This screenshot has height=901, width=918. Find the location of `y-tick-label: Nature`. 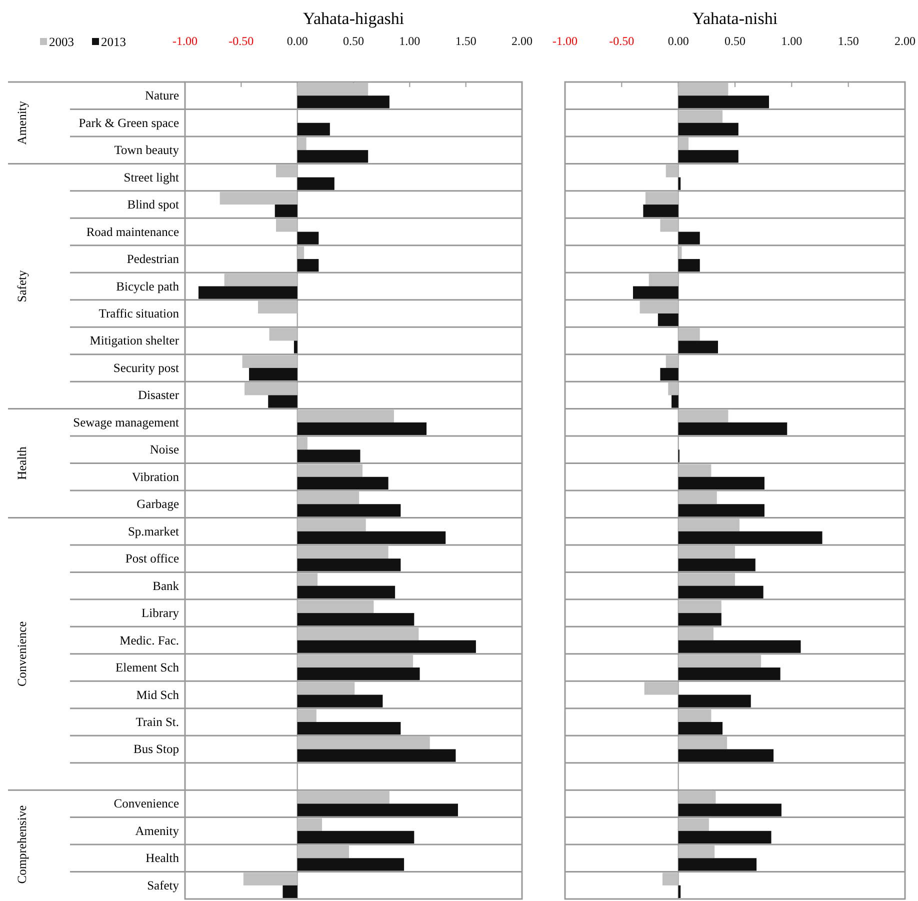

y-tick-label: Nature is located at coordinates (162, 95).